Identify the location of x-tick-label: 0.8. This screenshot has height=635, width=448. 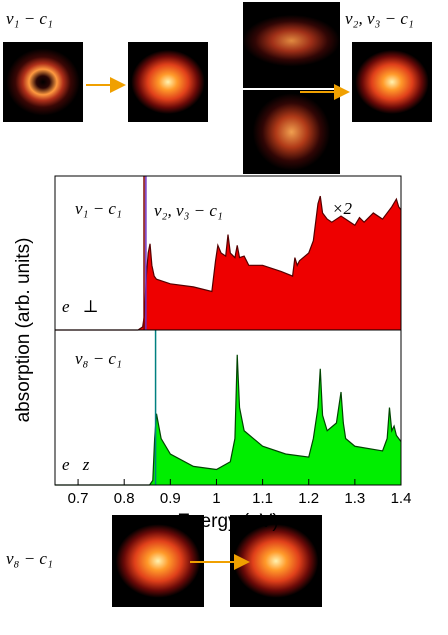
(124, 498).